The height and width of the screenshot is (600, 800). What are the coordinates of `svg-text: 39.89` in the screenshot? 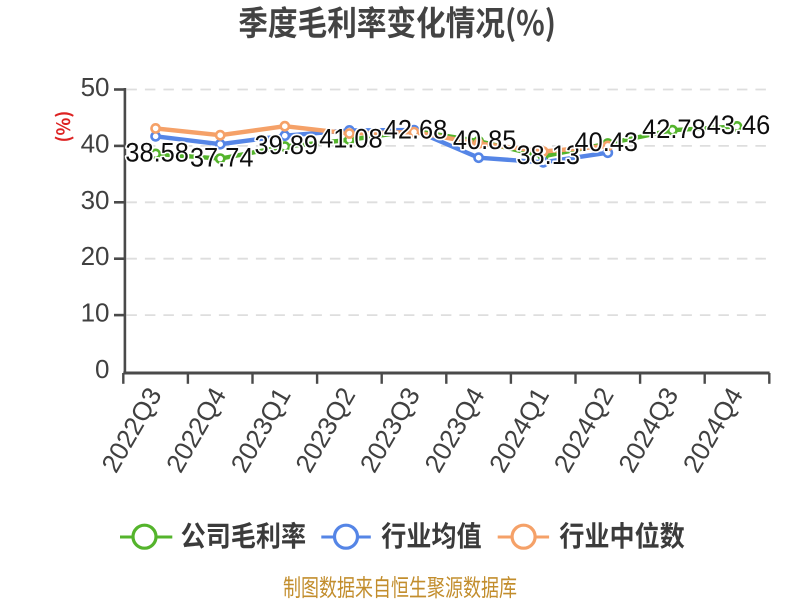 It's located at (287, 145).